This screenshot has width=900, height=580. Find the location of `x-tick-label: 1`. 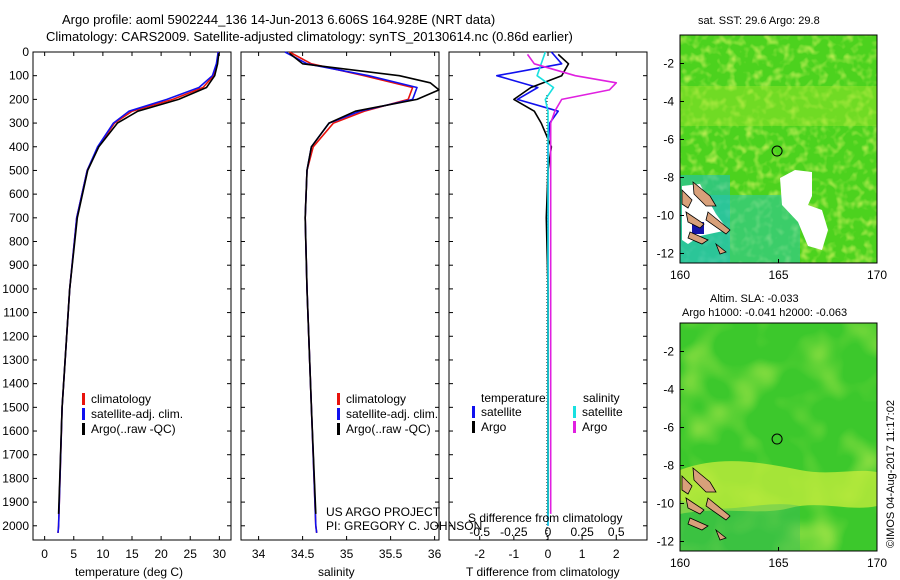

x-tick-label: 1 is located at coordinates (582, 554).